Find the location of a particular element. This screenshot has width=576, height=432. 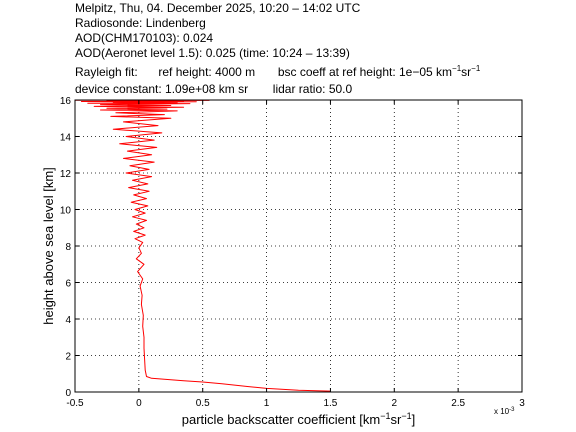

x-tick-label: 0.5 is located at coordinates (203, 403).